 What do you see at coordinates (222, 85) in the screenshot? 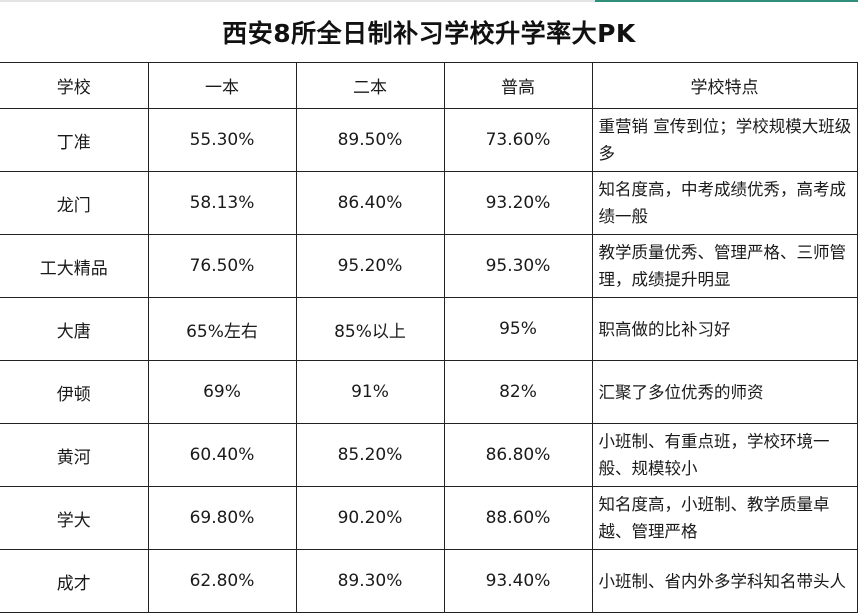
I see `header-yiben: 一本` at bounding box center [222, 85].